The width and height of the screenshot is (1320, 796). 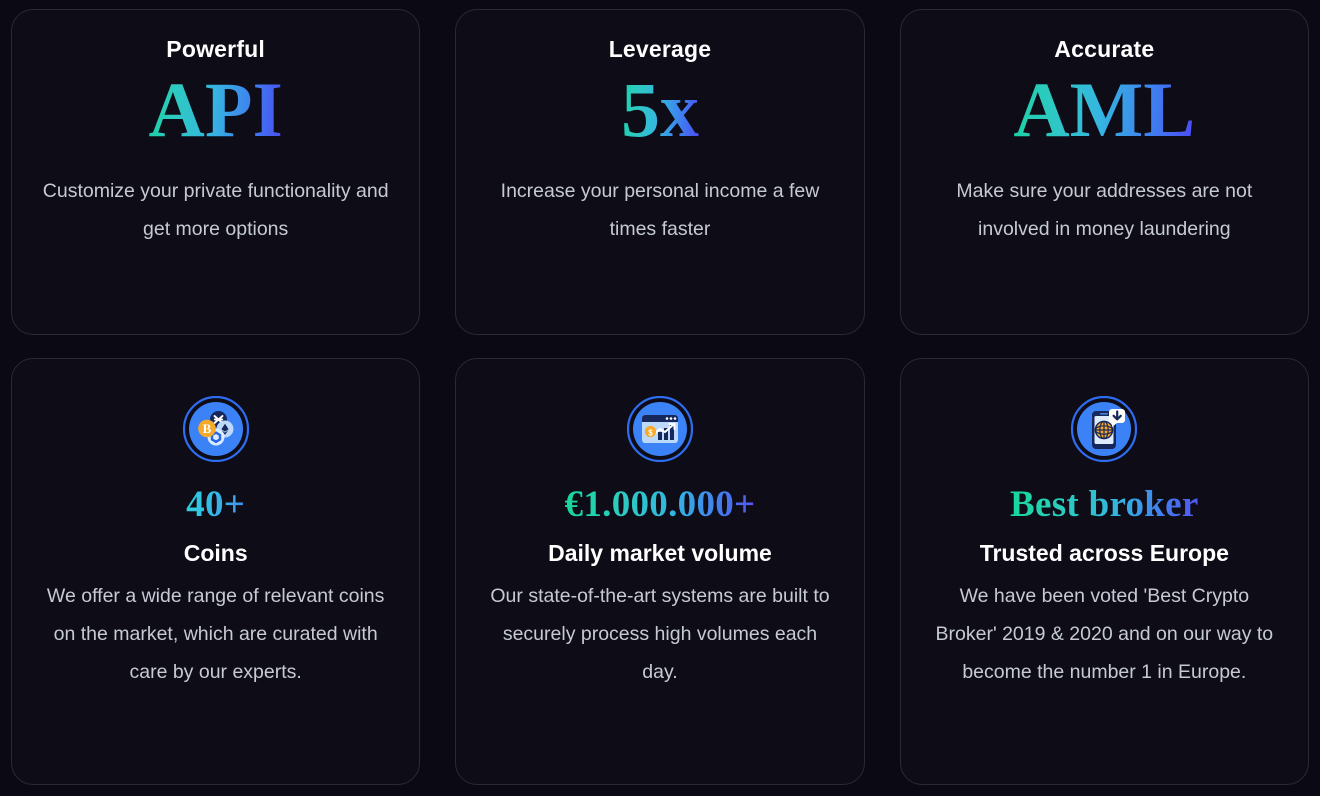 What do you see at coordinates (660, 504) in the screenshot?
I see `card-stat: €1.000.000+` at bounding box center [660, 504].